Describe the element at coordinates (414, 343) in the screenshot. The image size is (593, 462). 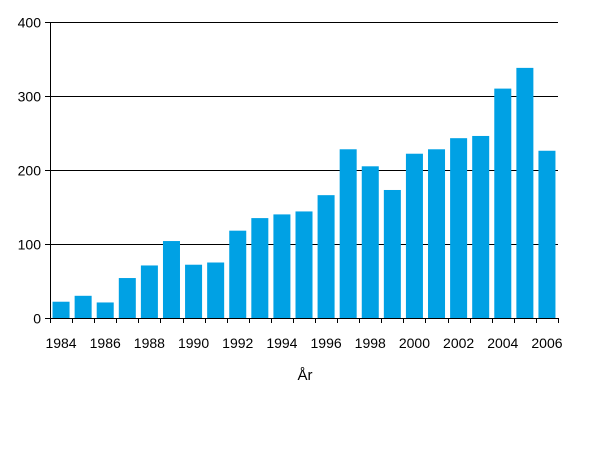
I see `x-tick-label: 2000` at that location.